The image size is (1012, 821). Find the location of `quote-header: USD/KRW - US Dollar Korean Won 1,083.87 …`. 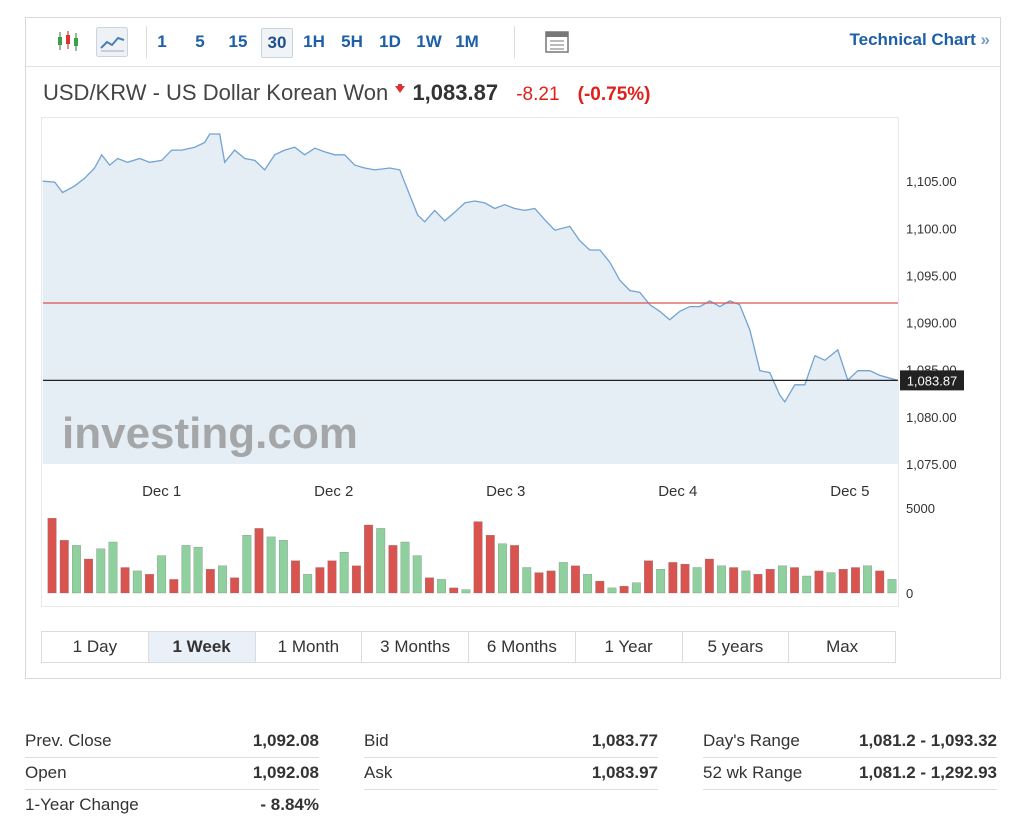

quote-header: USD/KRW - US Dollar Korean Won 1,083.87 … is located at coordinates (347, 93).